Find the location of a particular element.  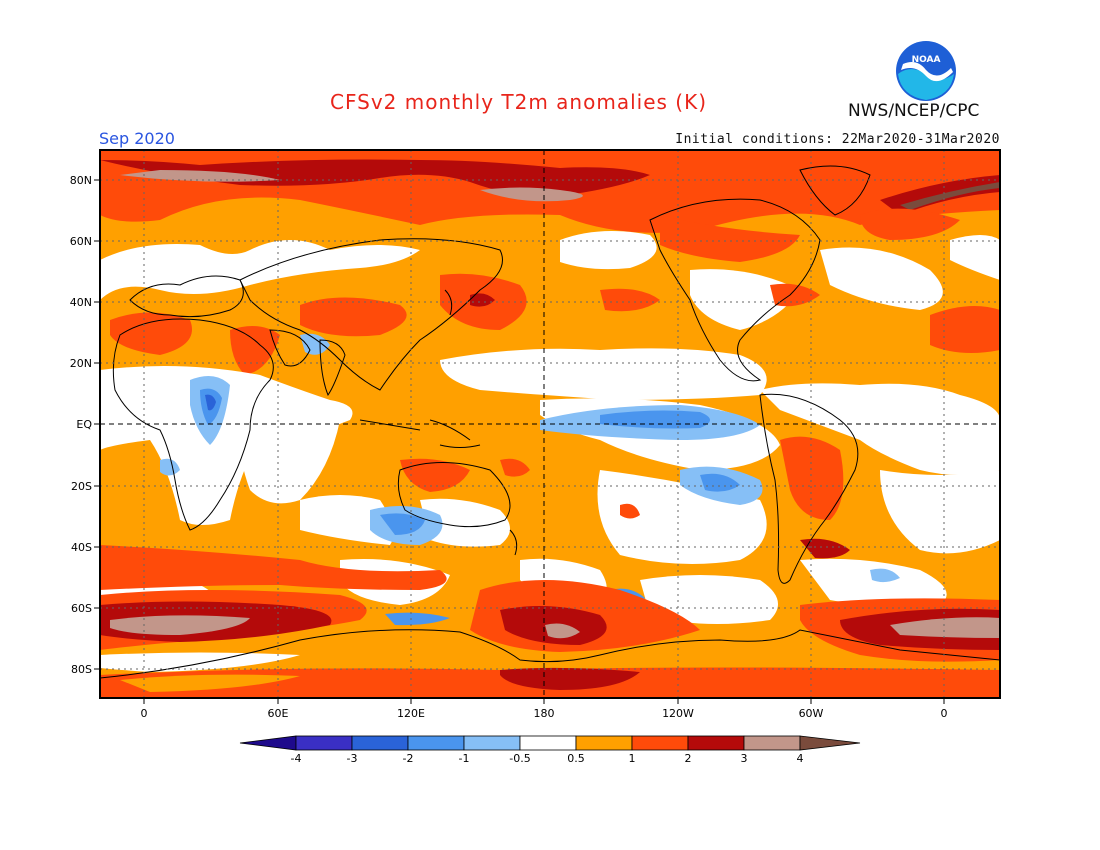

logo-text: NOAA is located at coordinates (926, 60).